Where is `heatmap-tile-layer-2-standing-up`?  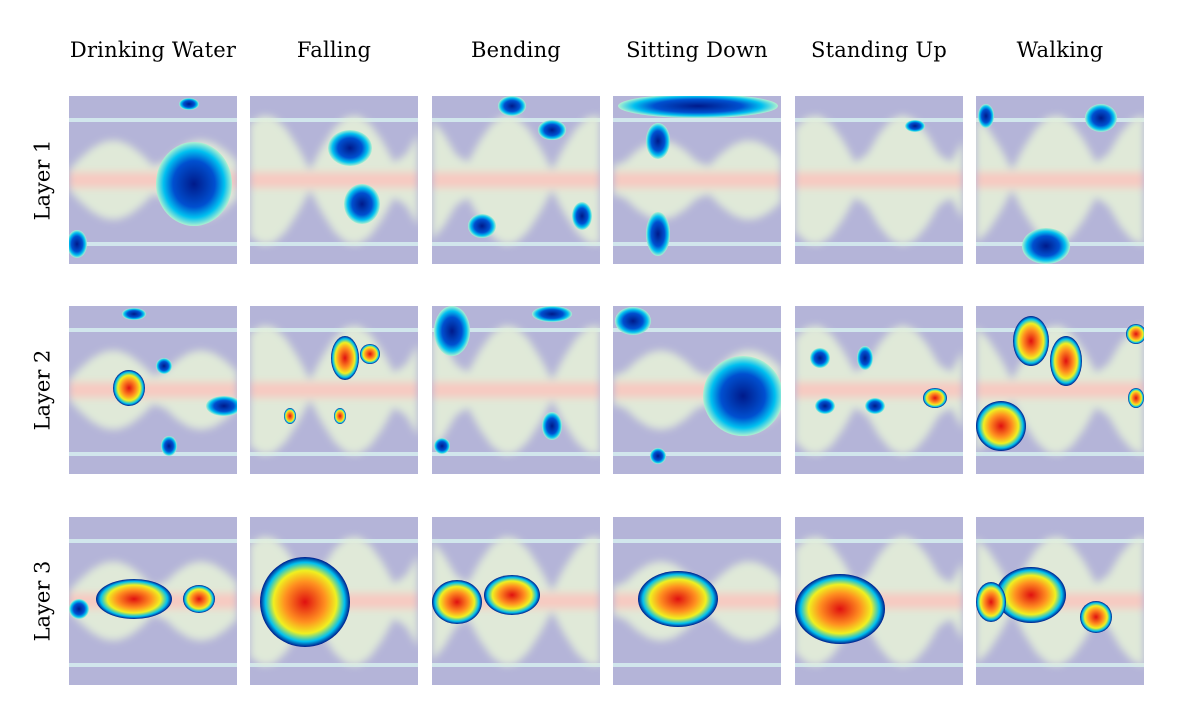 heatmap-tile-layer-2-standing-up is located at coordinates (879, 390).